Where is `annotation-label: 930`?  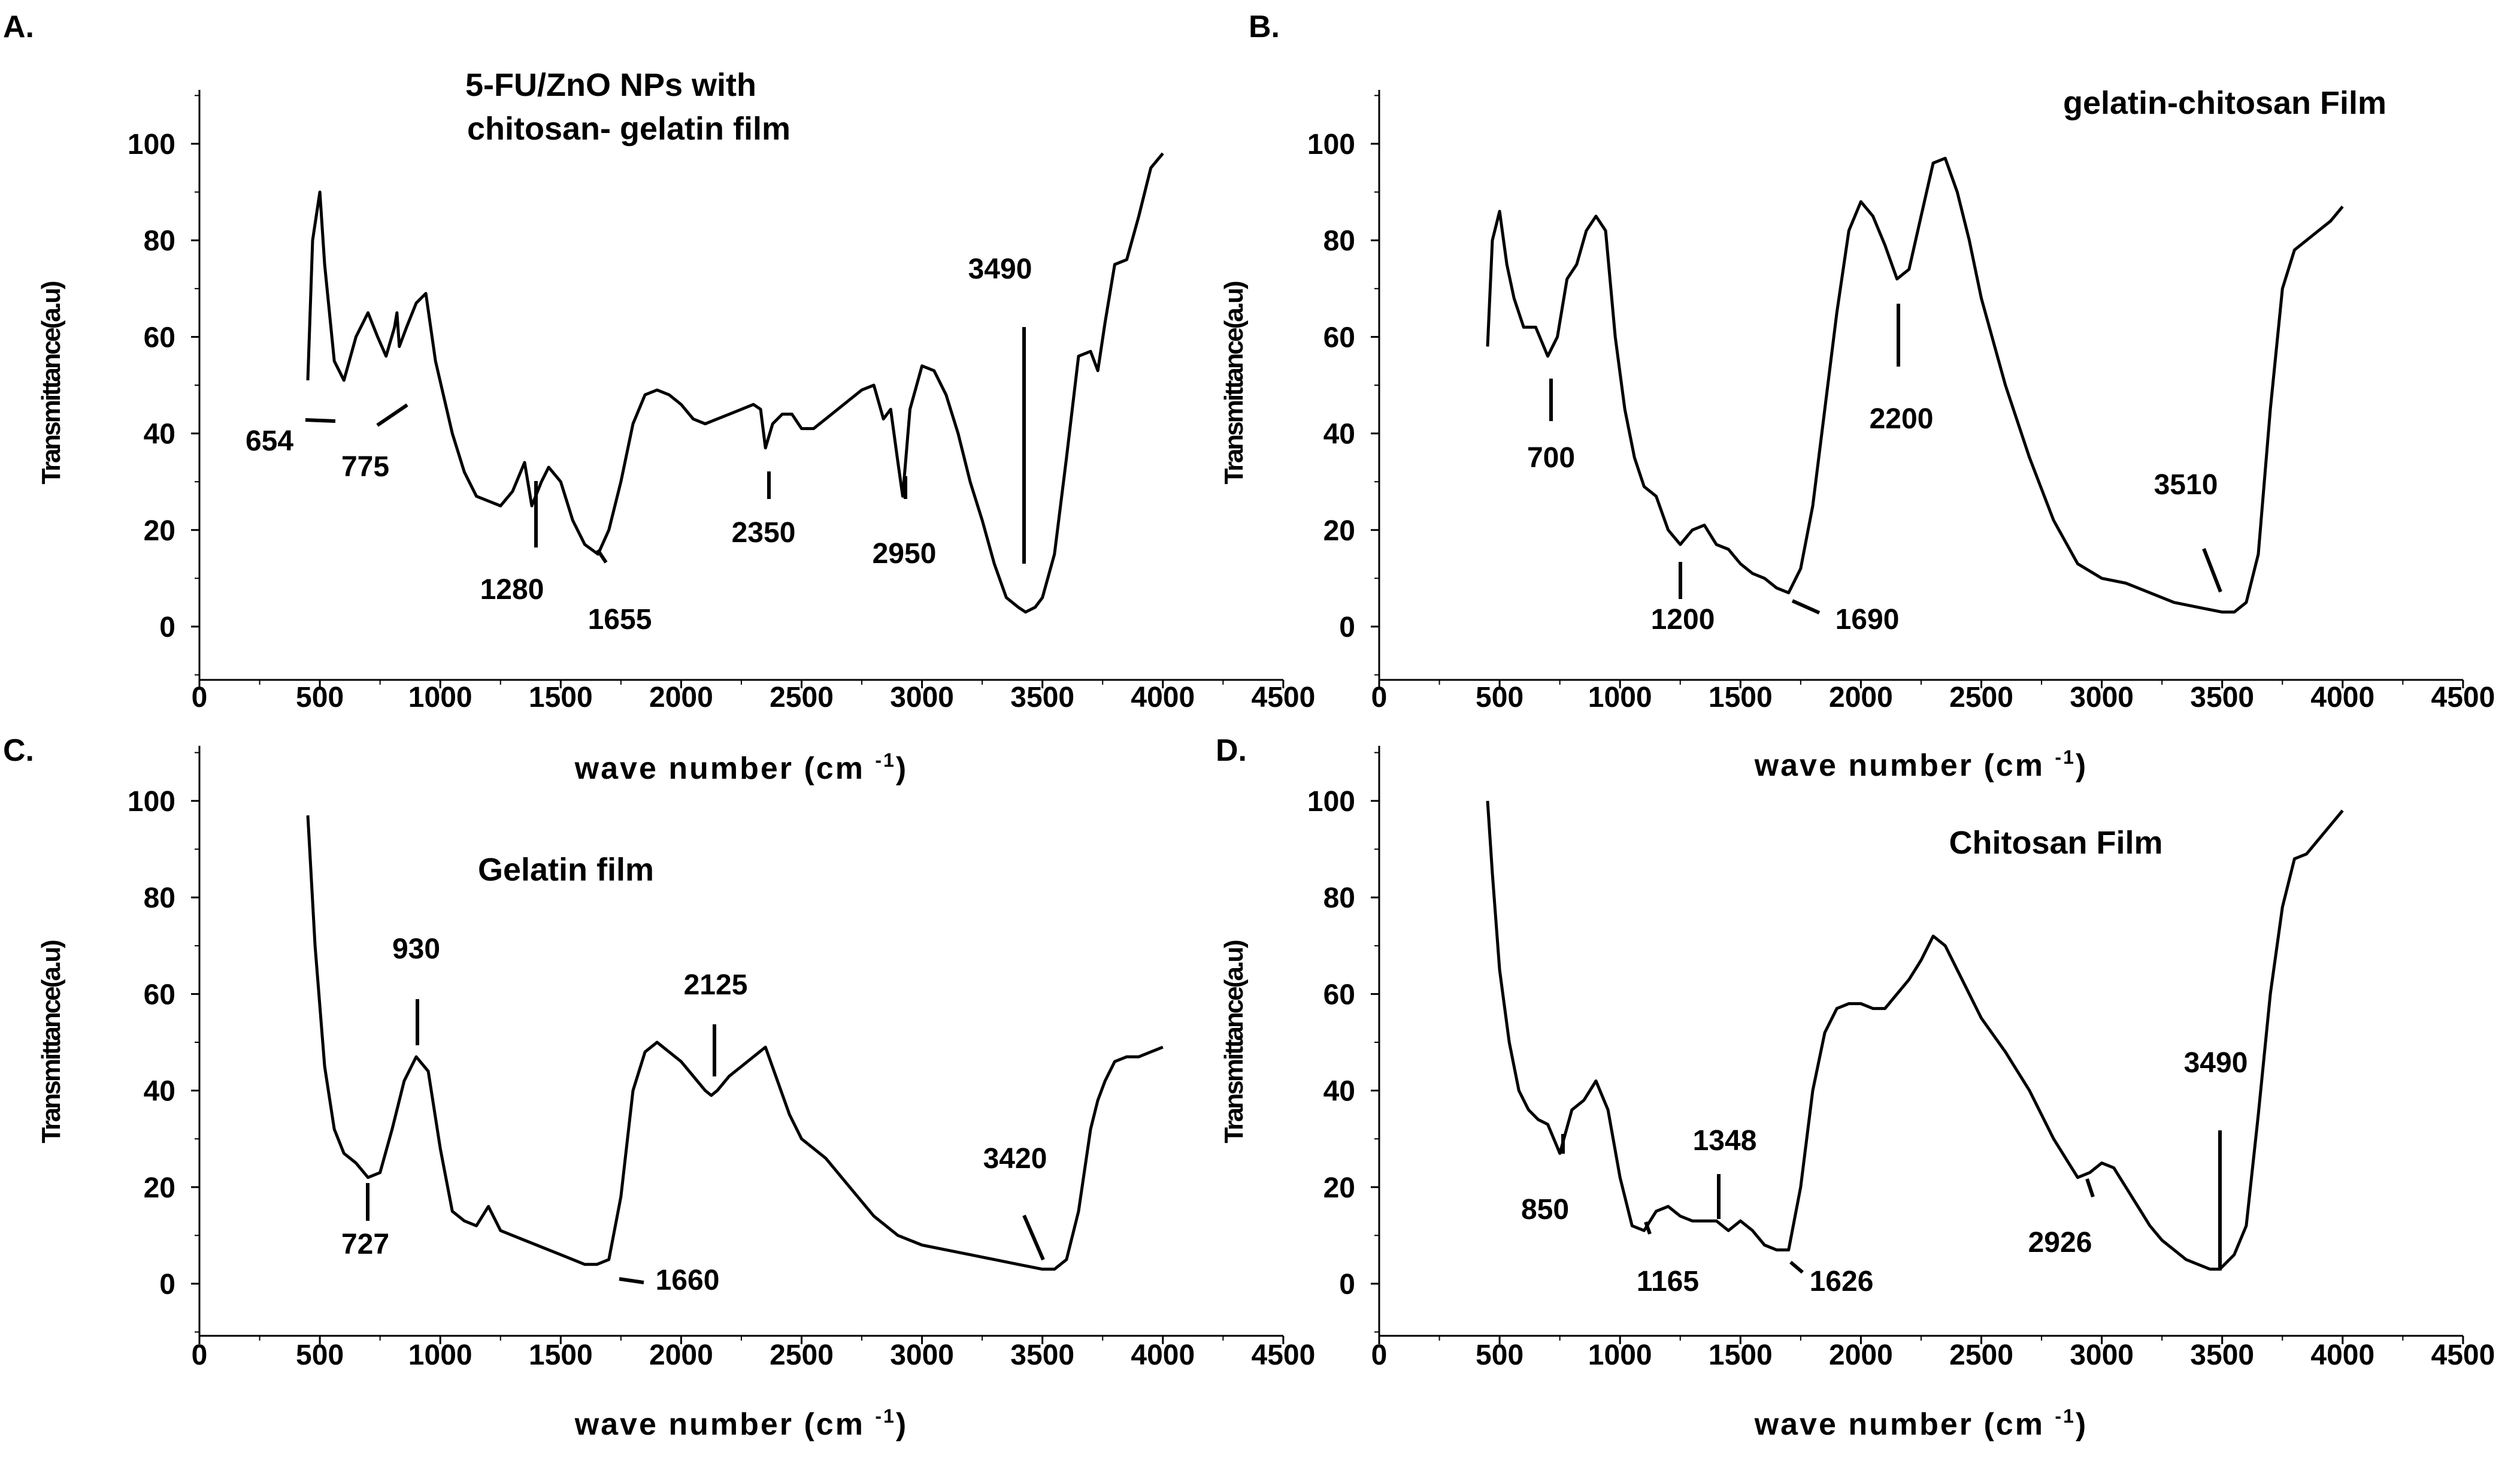 annotation-label: 930 is located at coordinates (416, 949).